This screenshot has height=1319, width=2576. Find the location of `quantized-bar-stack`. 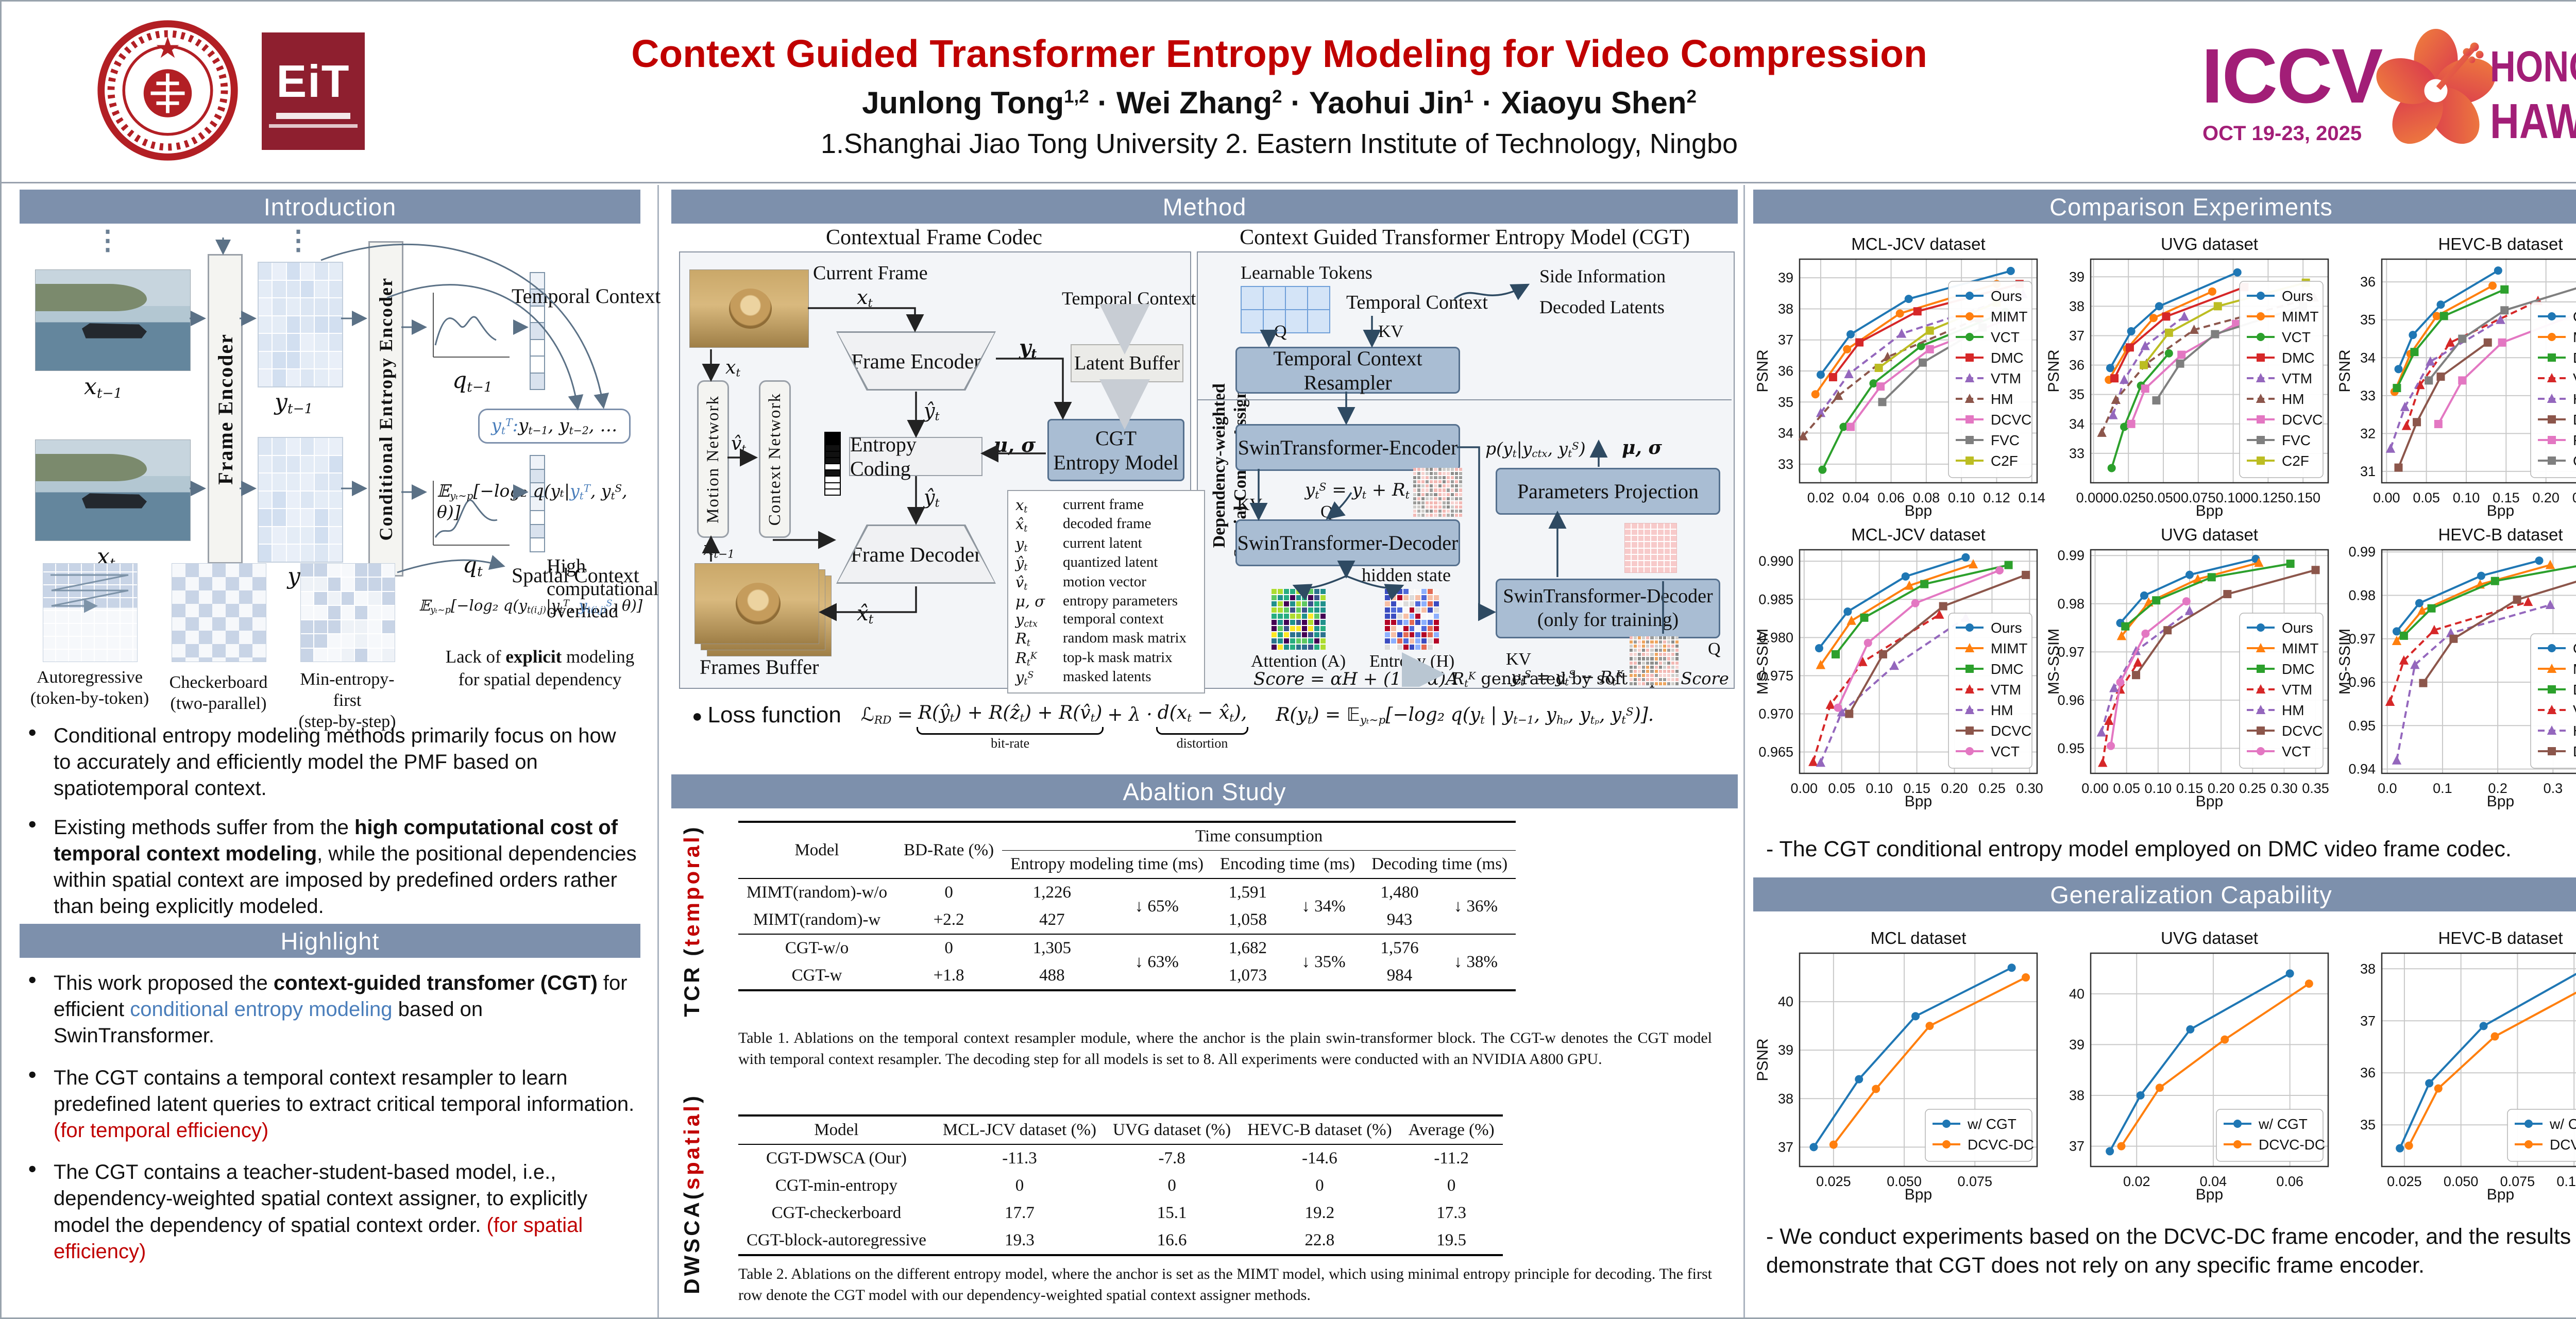

quantized-bar-stack is located at coordinates (537, 503).